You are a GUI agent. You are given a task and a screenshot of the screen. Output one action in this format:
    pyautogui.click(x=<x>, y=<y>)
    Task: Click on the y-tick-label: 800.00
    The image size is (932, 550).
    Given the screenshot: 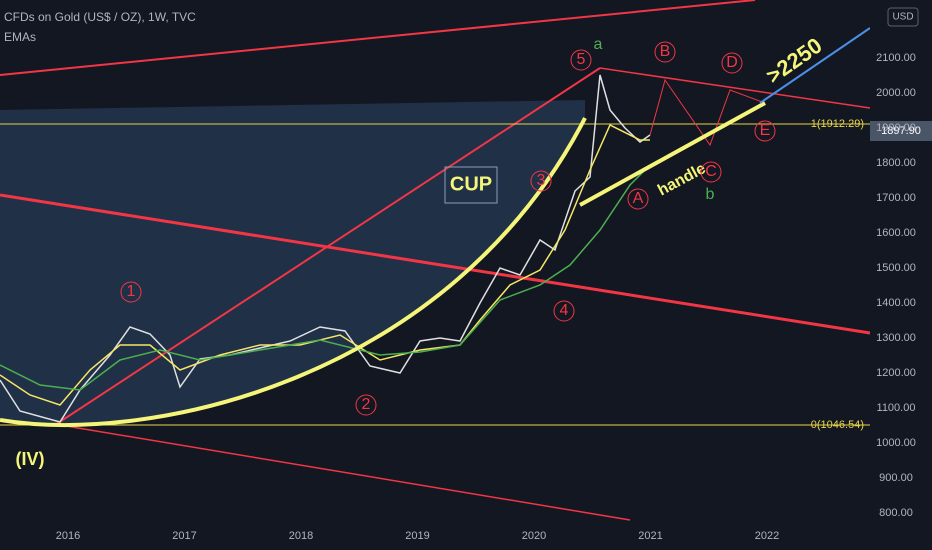 What is the action you would take?
    pyautogui.click(x=896, y=513)
    